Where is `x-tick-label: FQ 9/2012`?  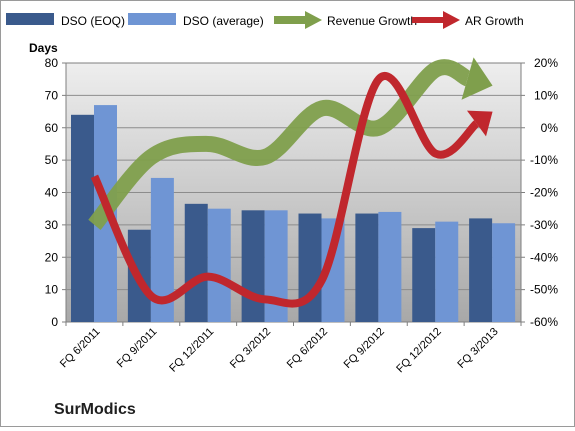
x-tick-label: FQ 9/2012 is located at coordinates (364, 348).